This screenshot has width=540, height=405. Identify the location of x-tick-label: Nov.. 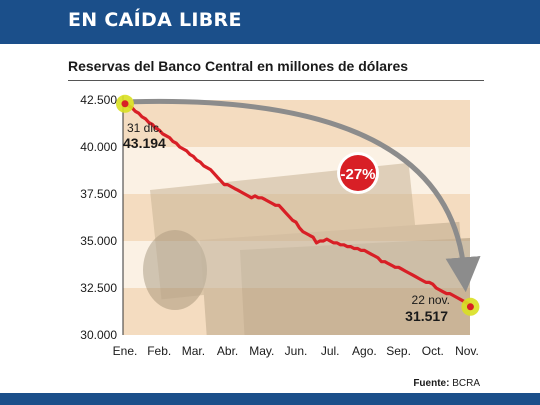
(467, 351).